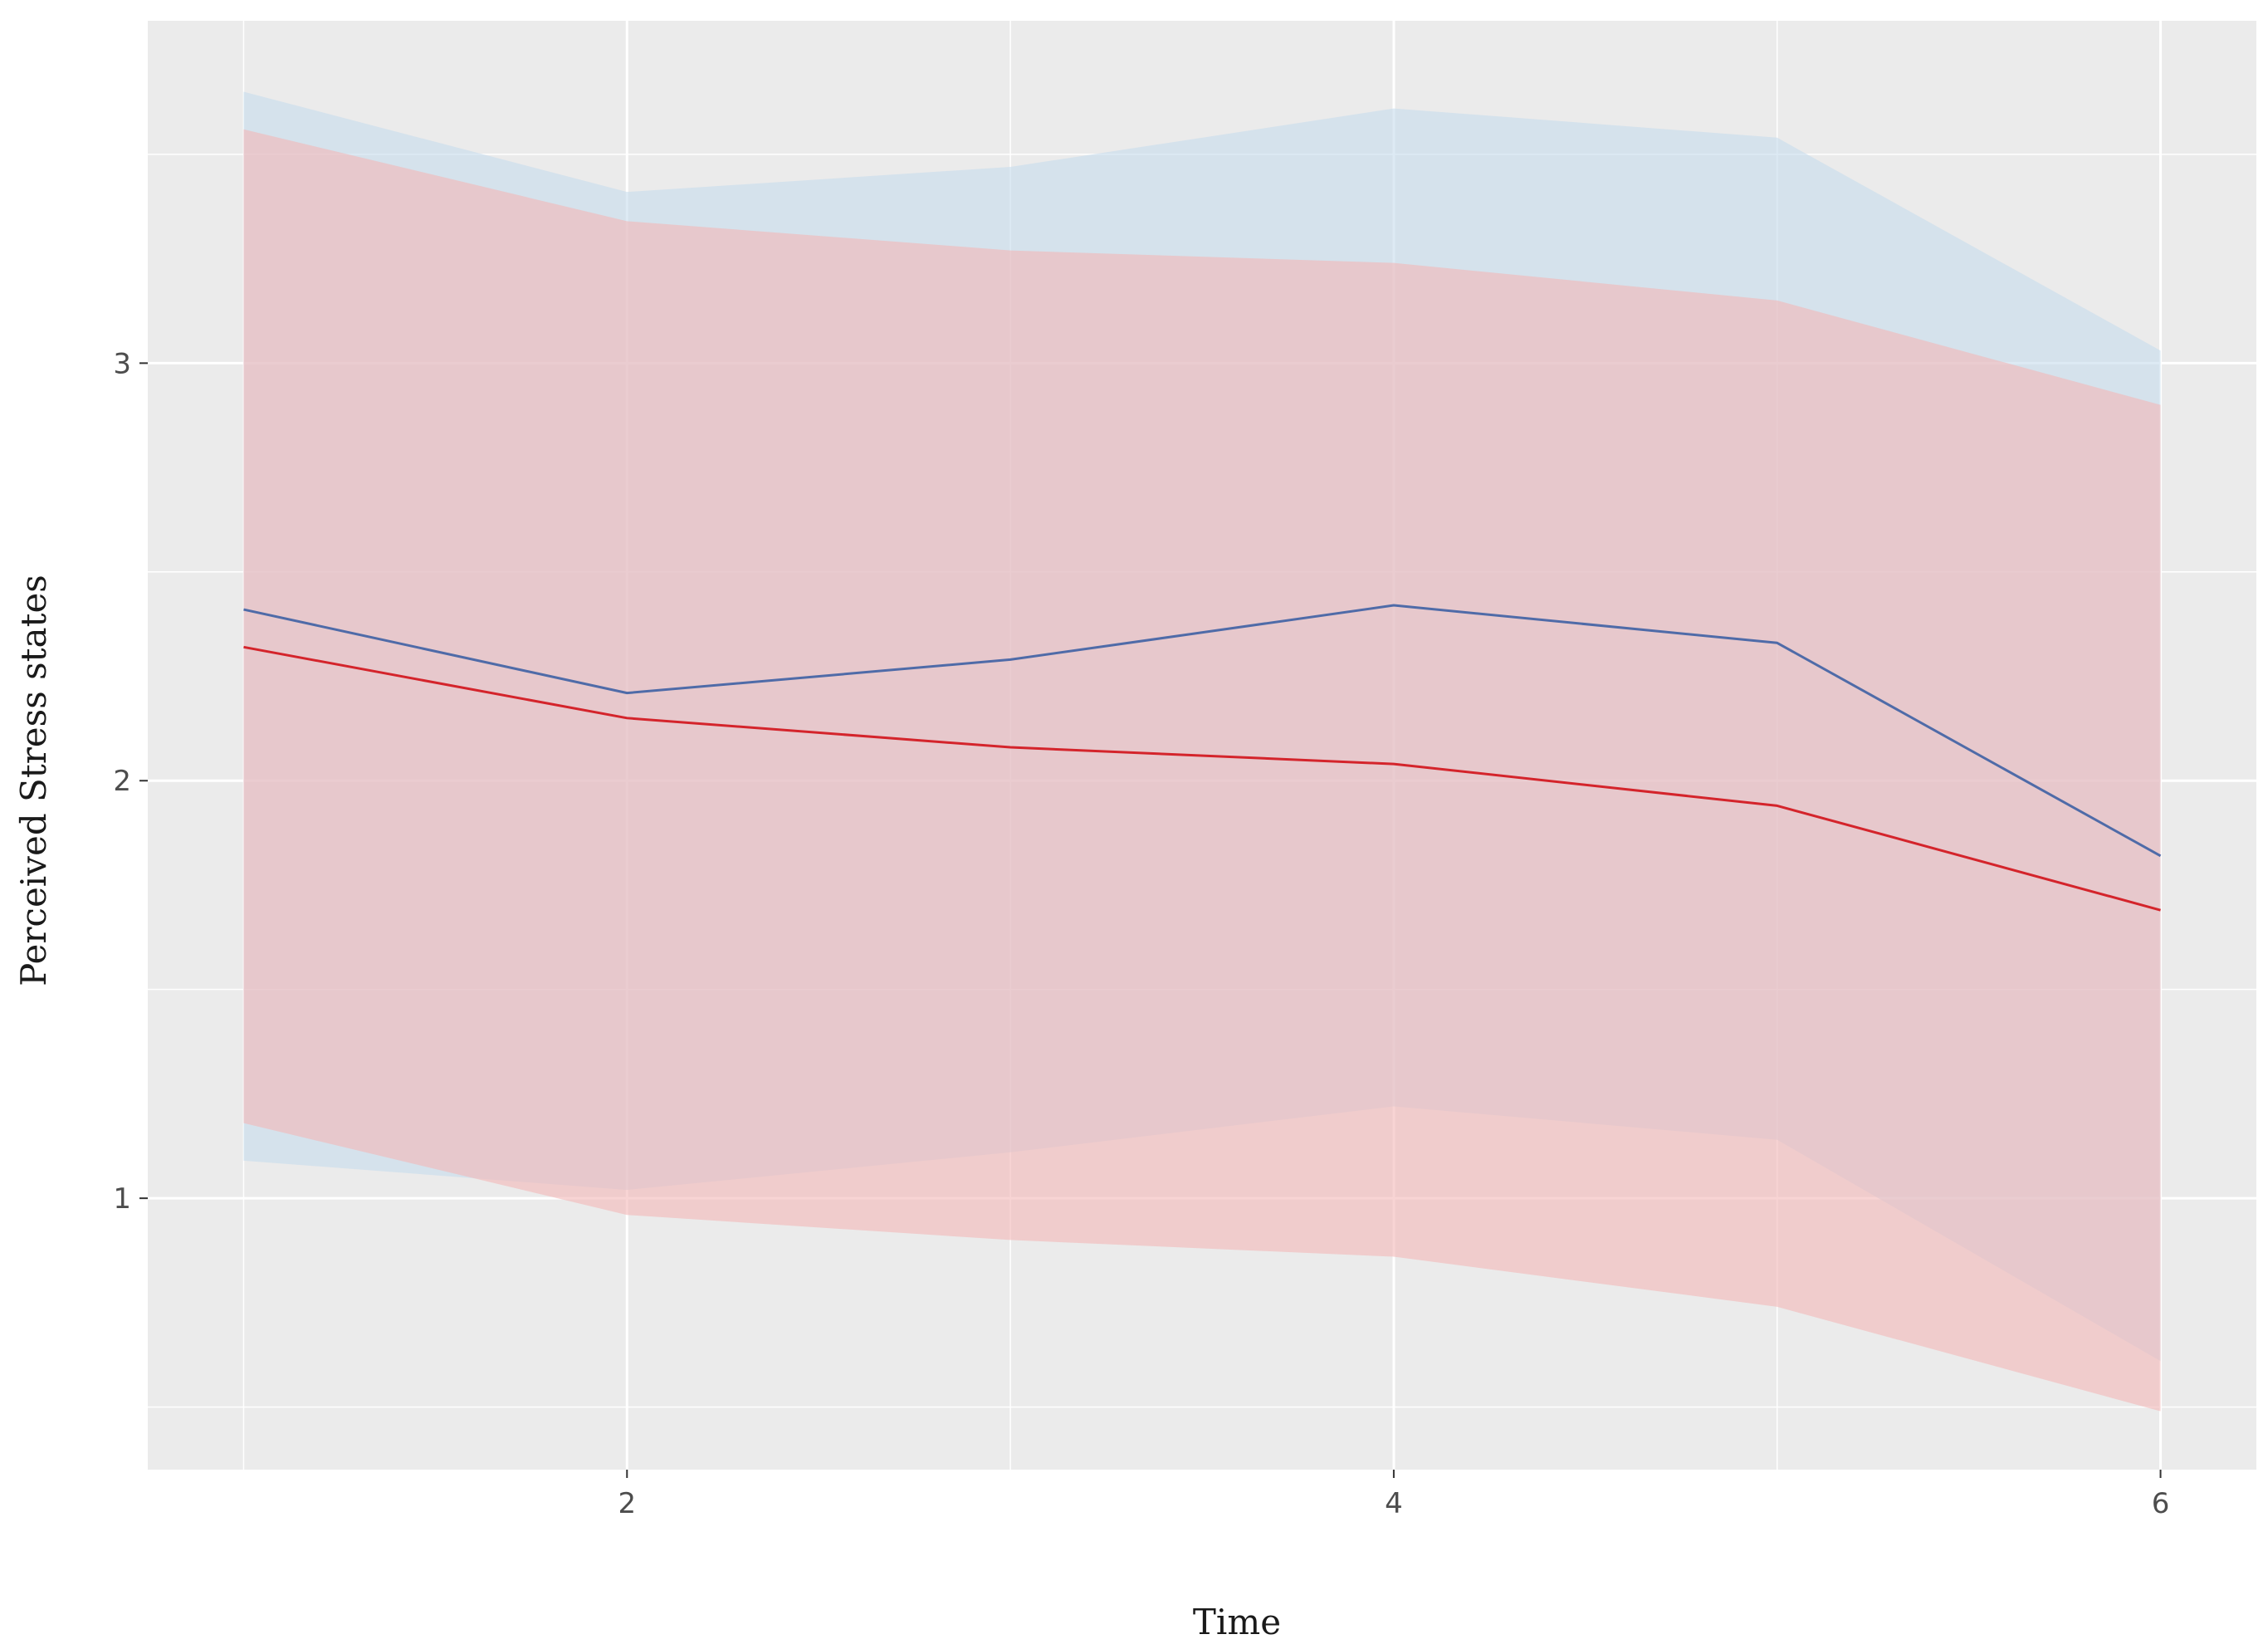 Image resolution: width=2268 pixels, height=1649 pixels. I want to click on y-tick-label: 1, so click(122, 1199).